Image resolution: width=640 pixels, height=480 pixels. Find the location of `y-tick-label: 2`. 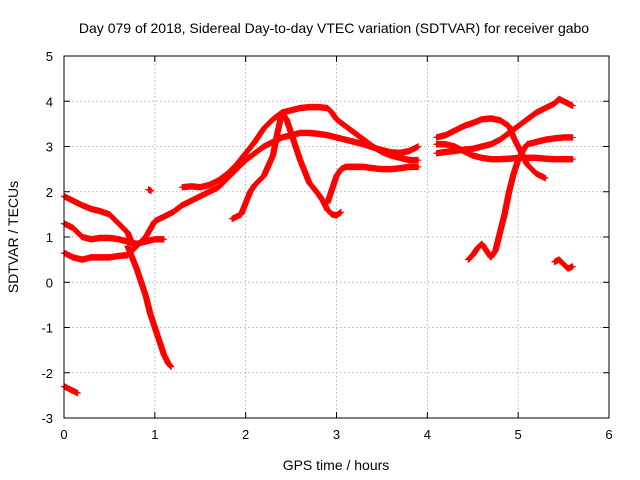

y-tick-label: 2 is located at coordinates (49, 192).